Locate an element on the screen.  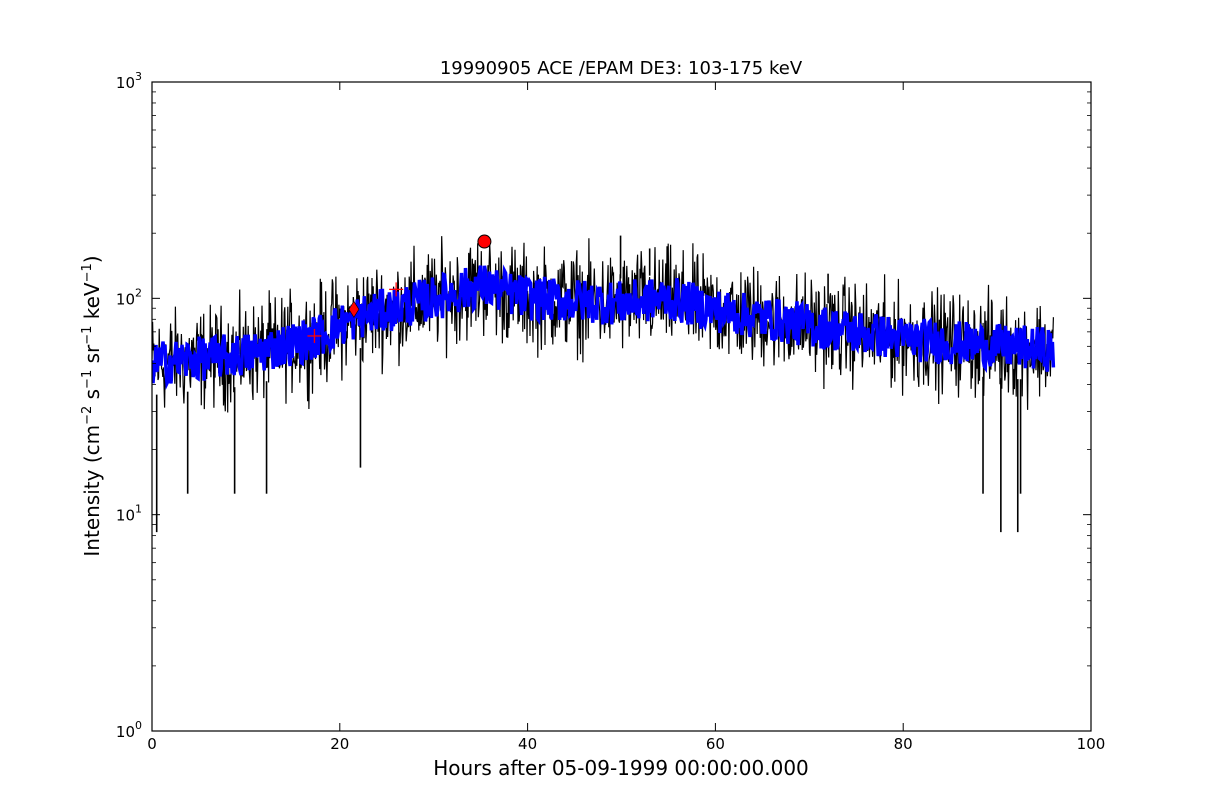
y-label-sup-d: −1 is located at coordinates (87, 272).